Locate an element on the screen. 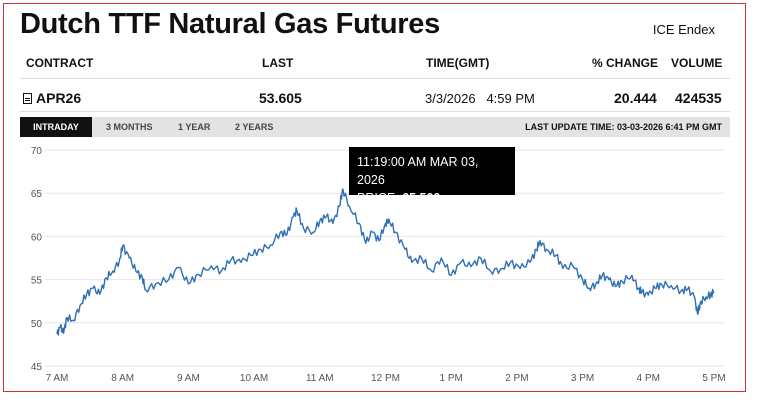  tab-1-year: 1 YEAR is located at coordinates (194, 127).